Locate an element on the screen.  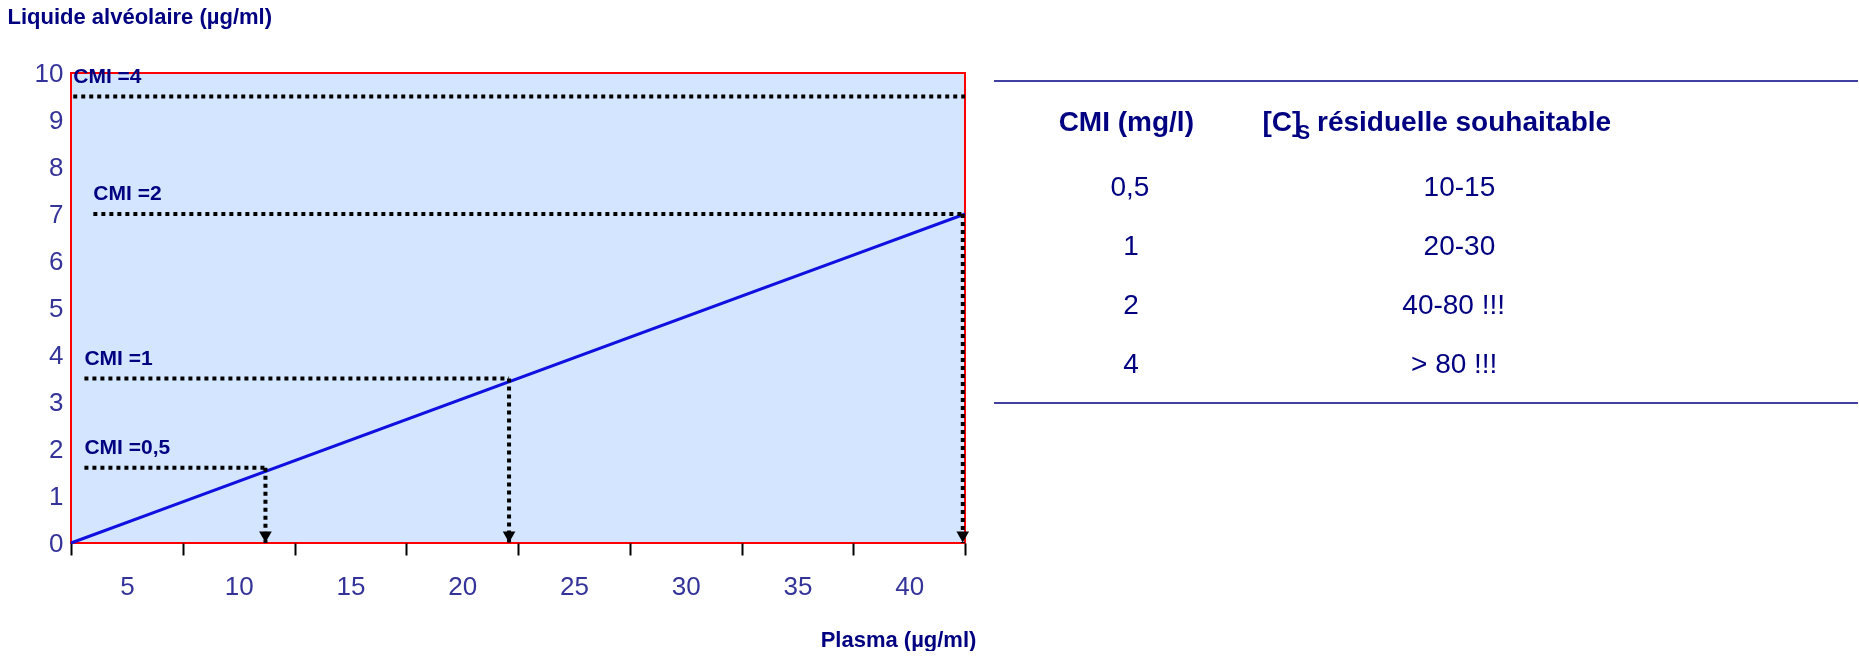
series-label: CMI =2 is located at coordinates (127, 192).